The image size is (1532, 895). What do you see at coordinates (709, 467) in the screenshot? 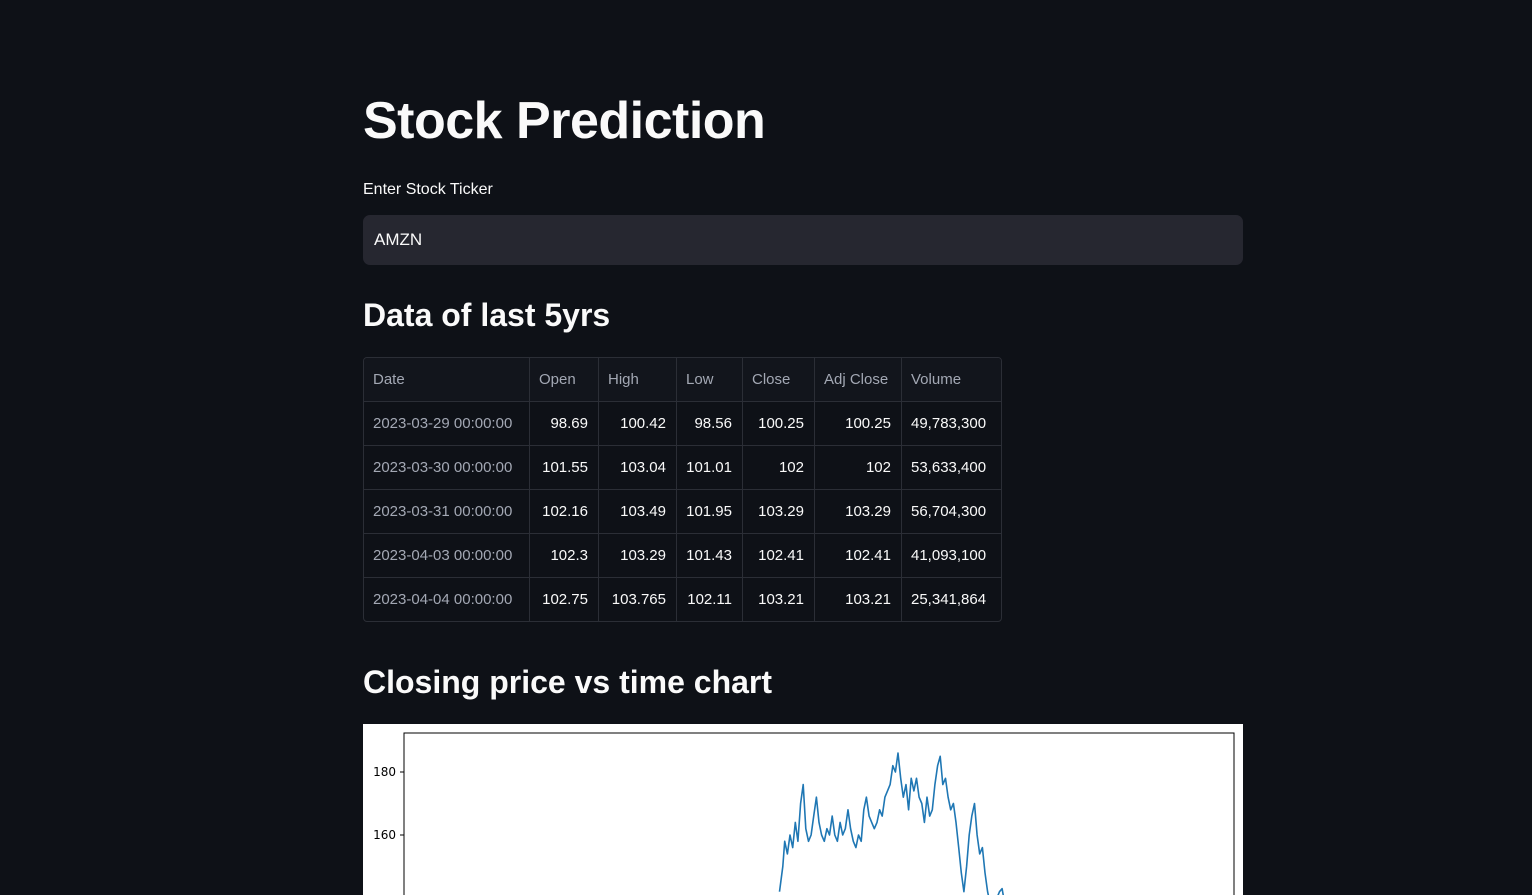
I see `cell-low: 101.01` at bounding box center [709, 467].